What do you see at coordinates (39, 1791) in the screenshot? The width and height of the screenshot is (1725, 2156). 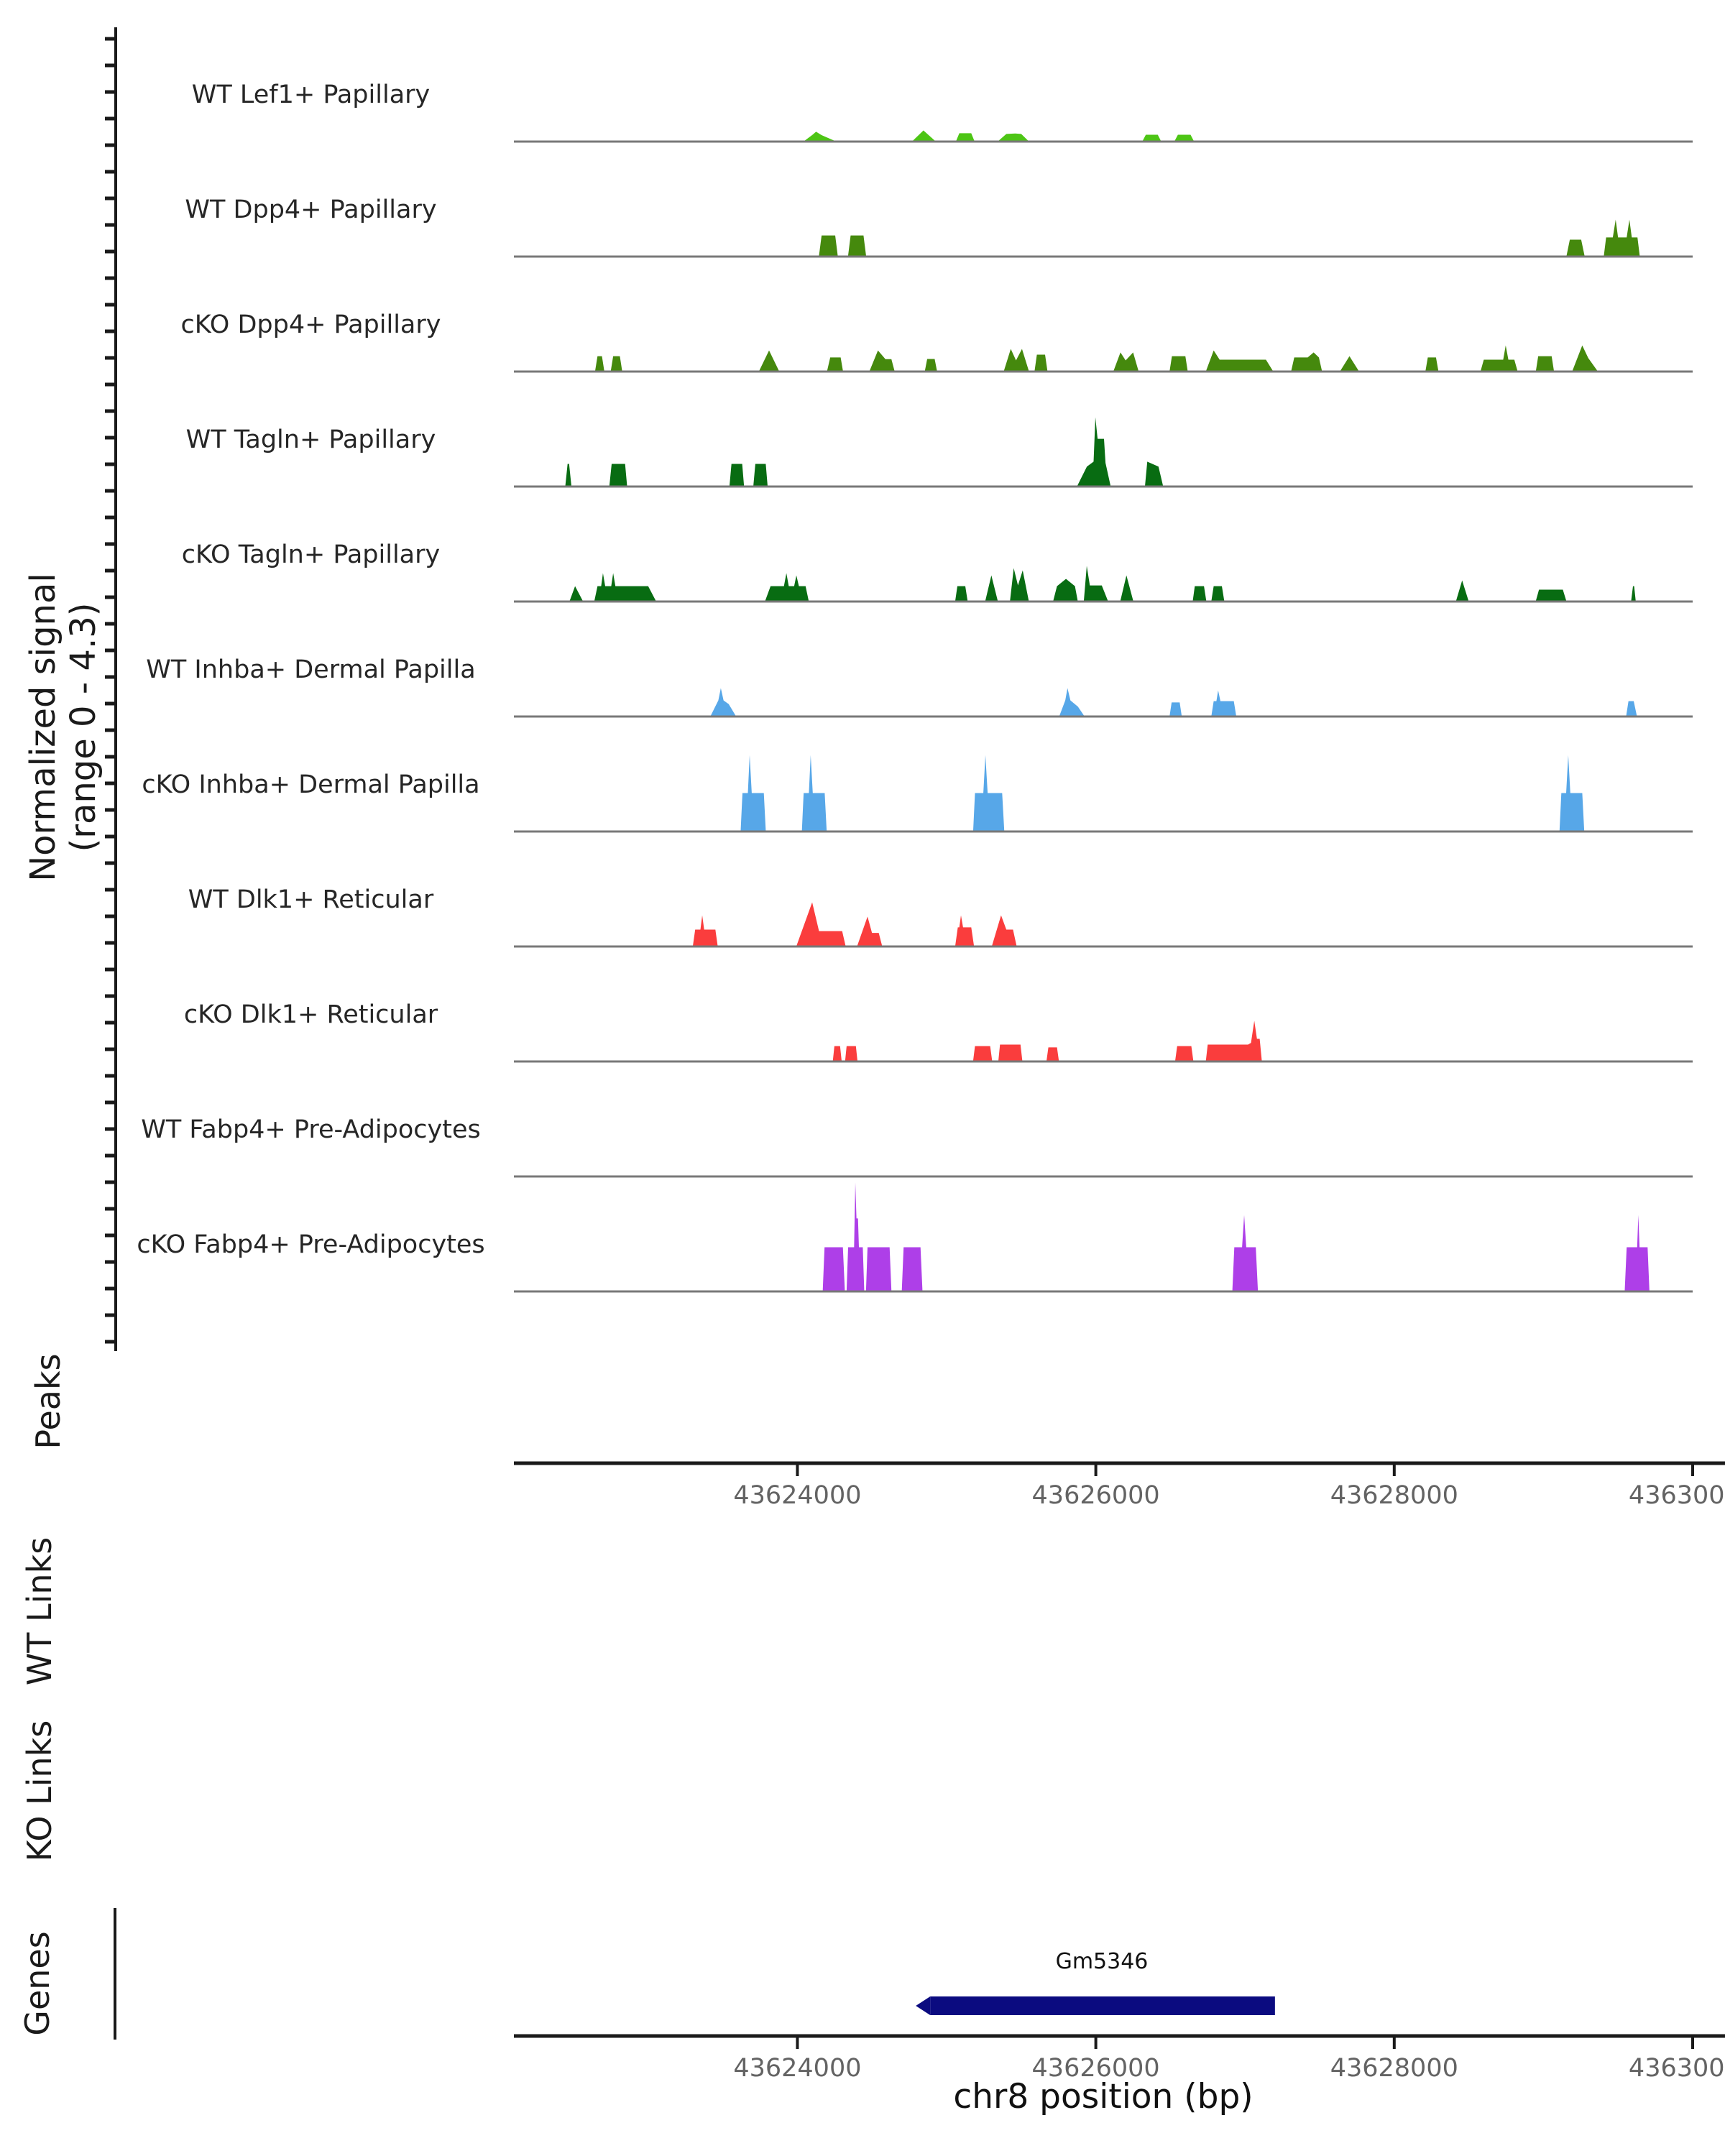 I see `section-label-ko-links: KO Links` at bounding box center [39, 1791].